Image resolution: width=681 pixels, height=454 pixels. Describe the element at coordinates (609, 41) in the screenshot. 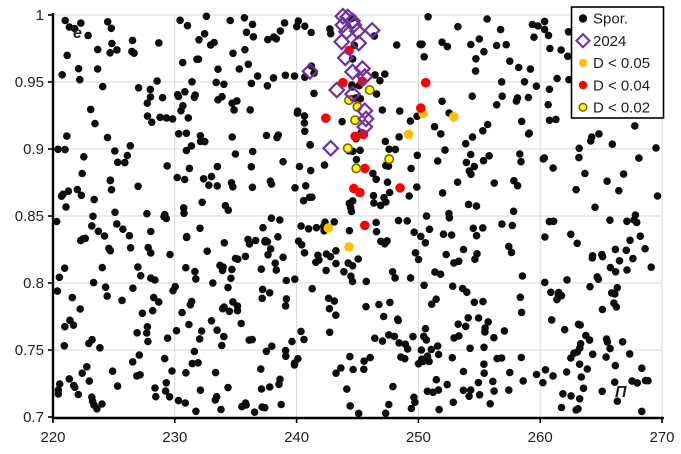

I see `legend-label: 2024` at that location.